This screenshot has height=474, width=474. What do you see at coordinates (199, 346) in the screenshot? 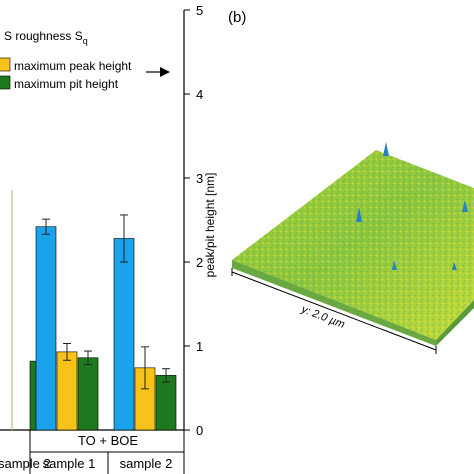
I see `right-axis-tick-label: 1` at bounding box center [199, 346].